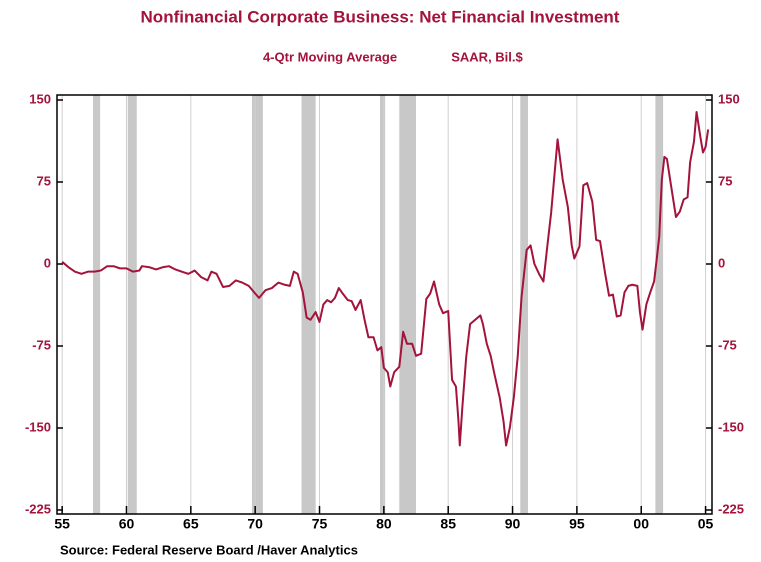  Describe the element at coordinates (44, 180) in the screenshot. I see `y-tick-label: 75` at that location.